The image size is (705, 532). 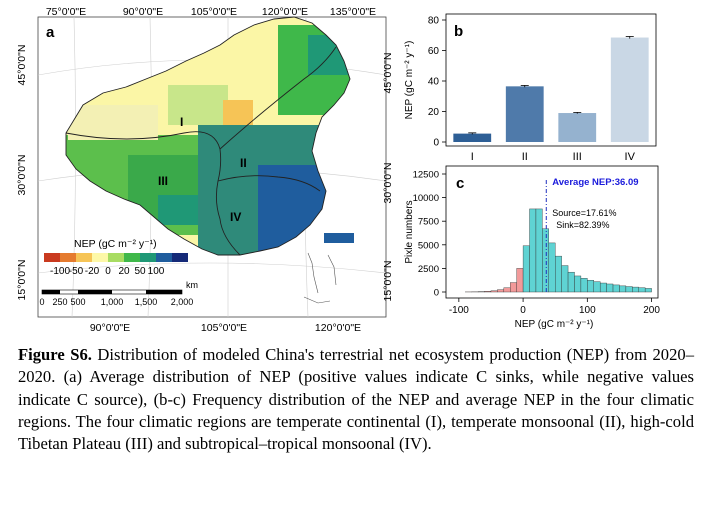 I want to click on hist-ylabel: Pixle numbers, so click(x=409, y=231).